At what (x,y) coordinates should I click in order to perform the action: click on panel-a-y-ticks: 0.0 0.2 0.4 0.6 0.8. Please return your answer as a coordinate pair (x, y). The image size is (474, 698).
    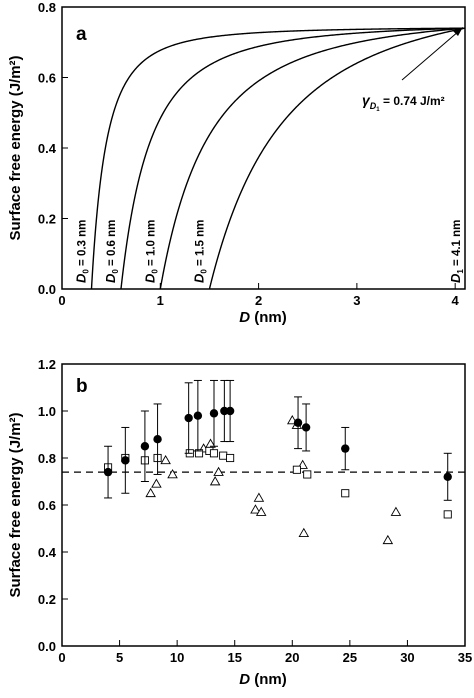
    Looking at the image, I should click on (53, 148).